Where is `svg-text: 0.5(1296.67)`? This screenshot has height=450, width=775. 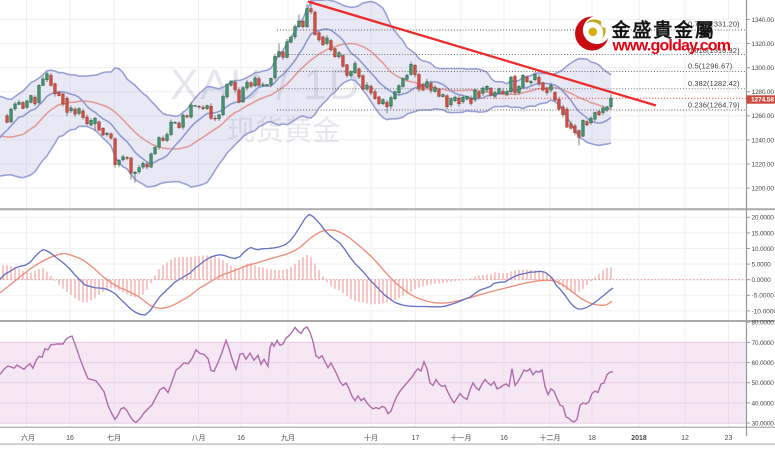
svg-text: 0.5(1296.67) is located at coordinates (710, 66).